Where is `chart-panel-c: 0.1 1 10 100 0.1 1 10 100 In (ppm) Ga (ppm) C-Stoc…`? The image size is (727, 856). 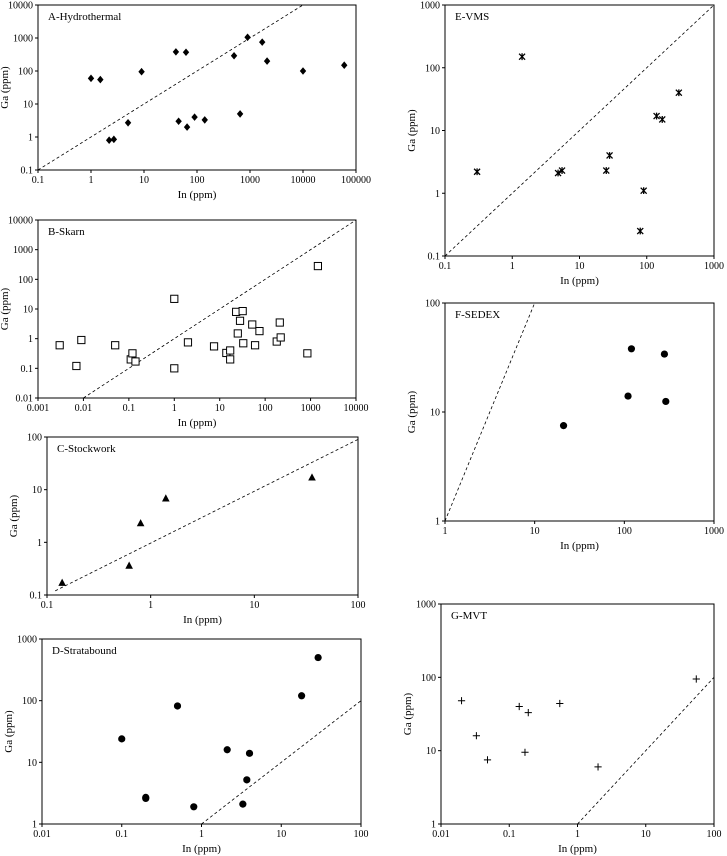 chart-panel-c: 0.1 1 10 100 0.1 1 10 100 In (ppm) Ga (ppm) C-Stoc… is located at coordinates (187, 530).